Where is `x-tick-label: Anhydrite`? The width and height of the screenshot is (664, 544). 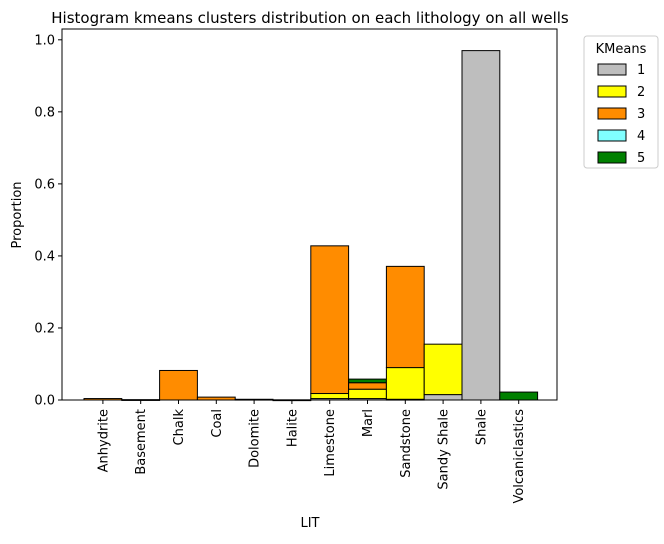 x-tick-label: Anhydrite is located at coordinates (103, 440).